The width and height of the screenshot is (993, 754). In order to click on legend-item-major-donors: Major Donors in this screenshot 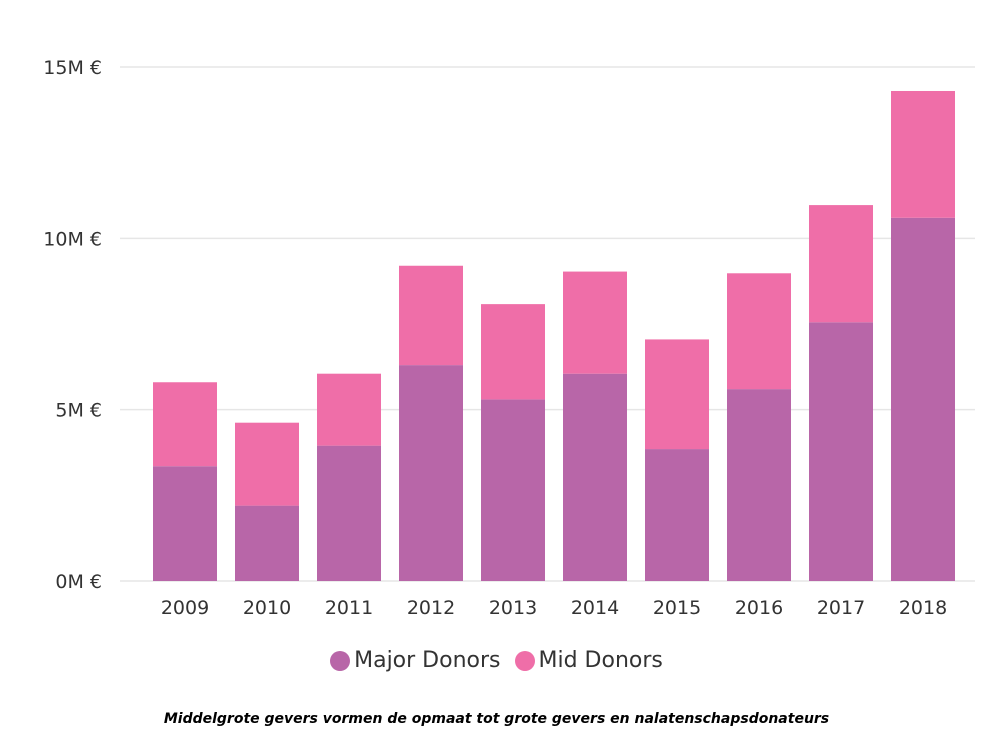, I will do `click(415, 660)`.